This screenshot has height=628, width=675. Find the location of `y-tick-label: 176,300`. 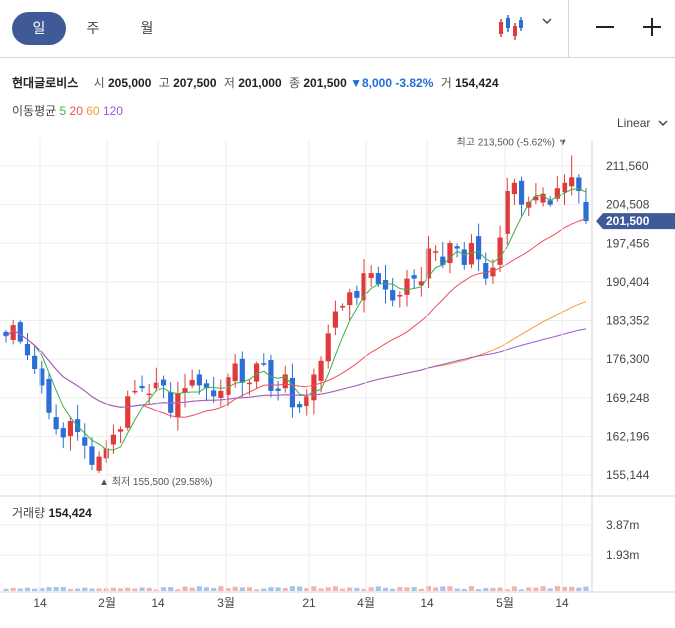

y-tick-label: 176,300 is located at coordinates (628, 359).